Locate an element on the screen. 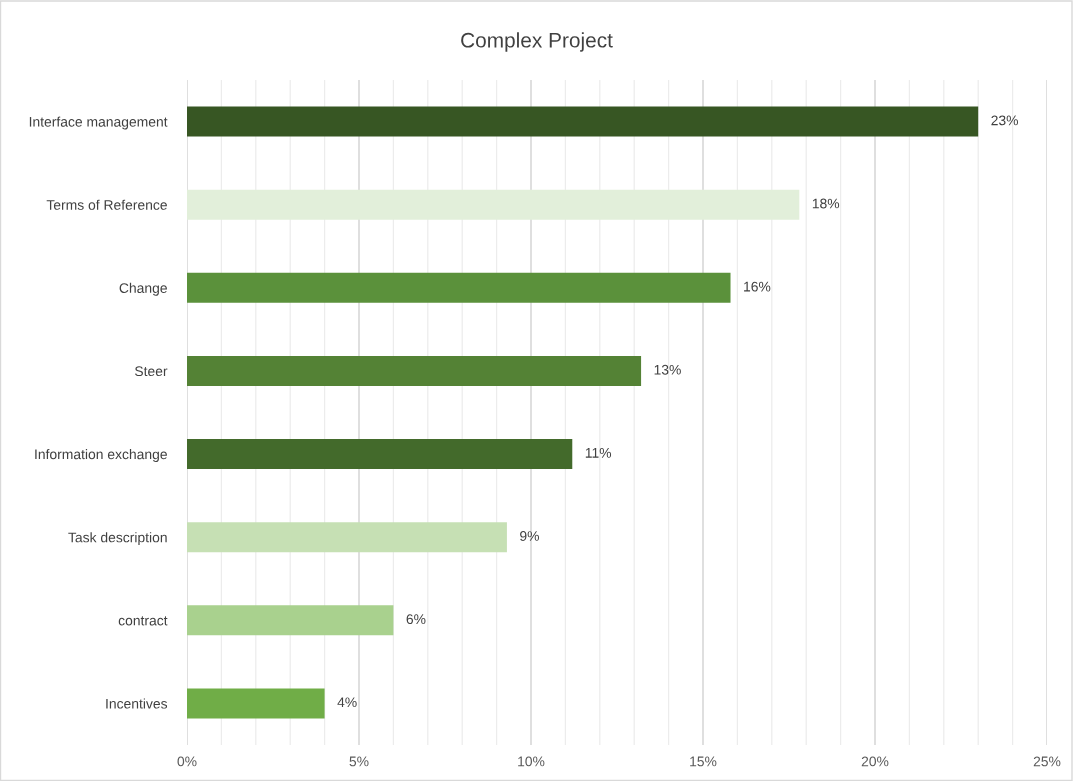 The height and width of the screenshot is (781, 1073). chart-title: Complex Project is located at coordinates (537, 42).